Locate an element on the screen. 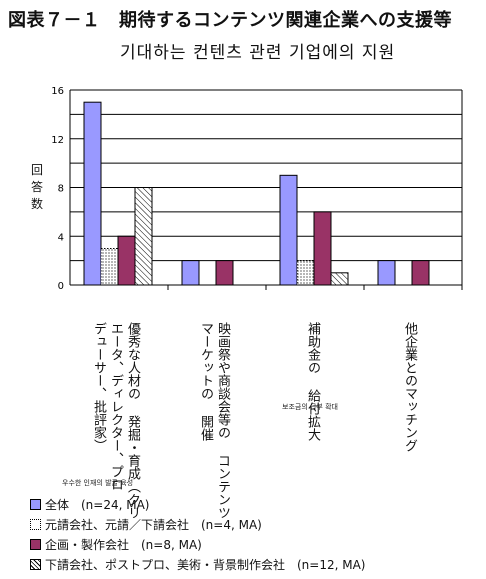 Image resolution: width=486 pixels, height=579 pixels. category-1-line-1: マーケットの 開催 is located at coordinates (205, 381).